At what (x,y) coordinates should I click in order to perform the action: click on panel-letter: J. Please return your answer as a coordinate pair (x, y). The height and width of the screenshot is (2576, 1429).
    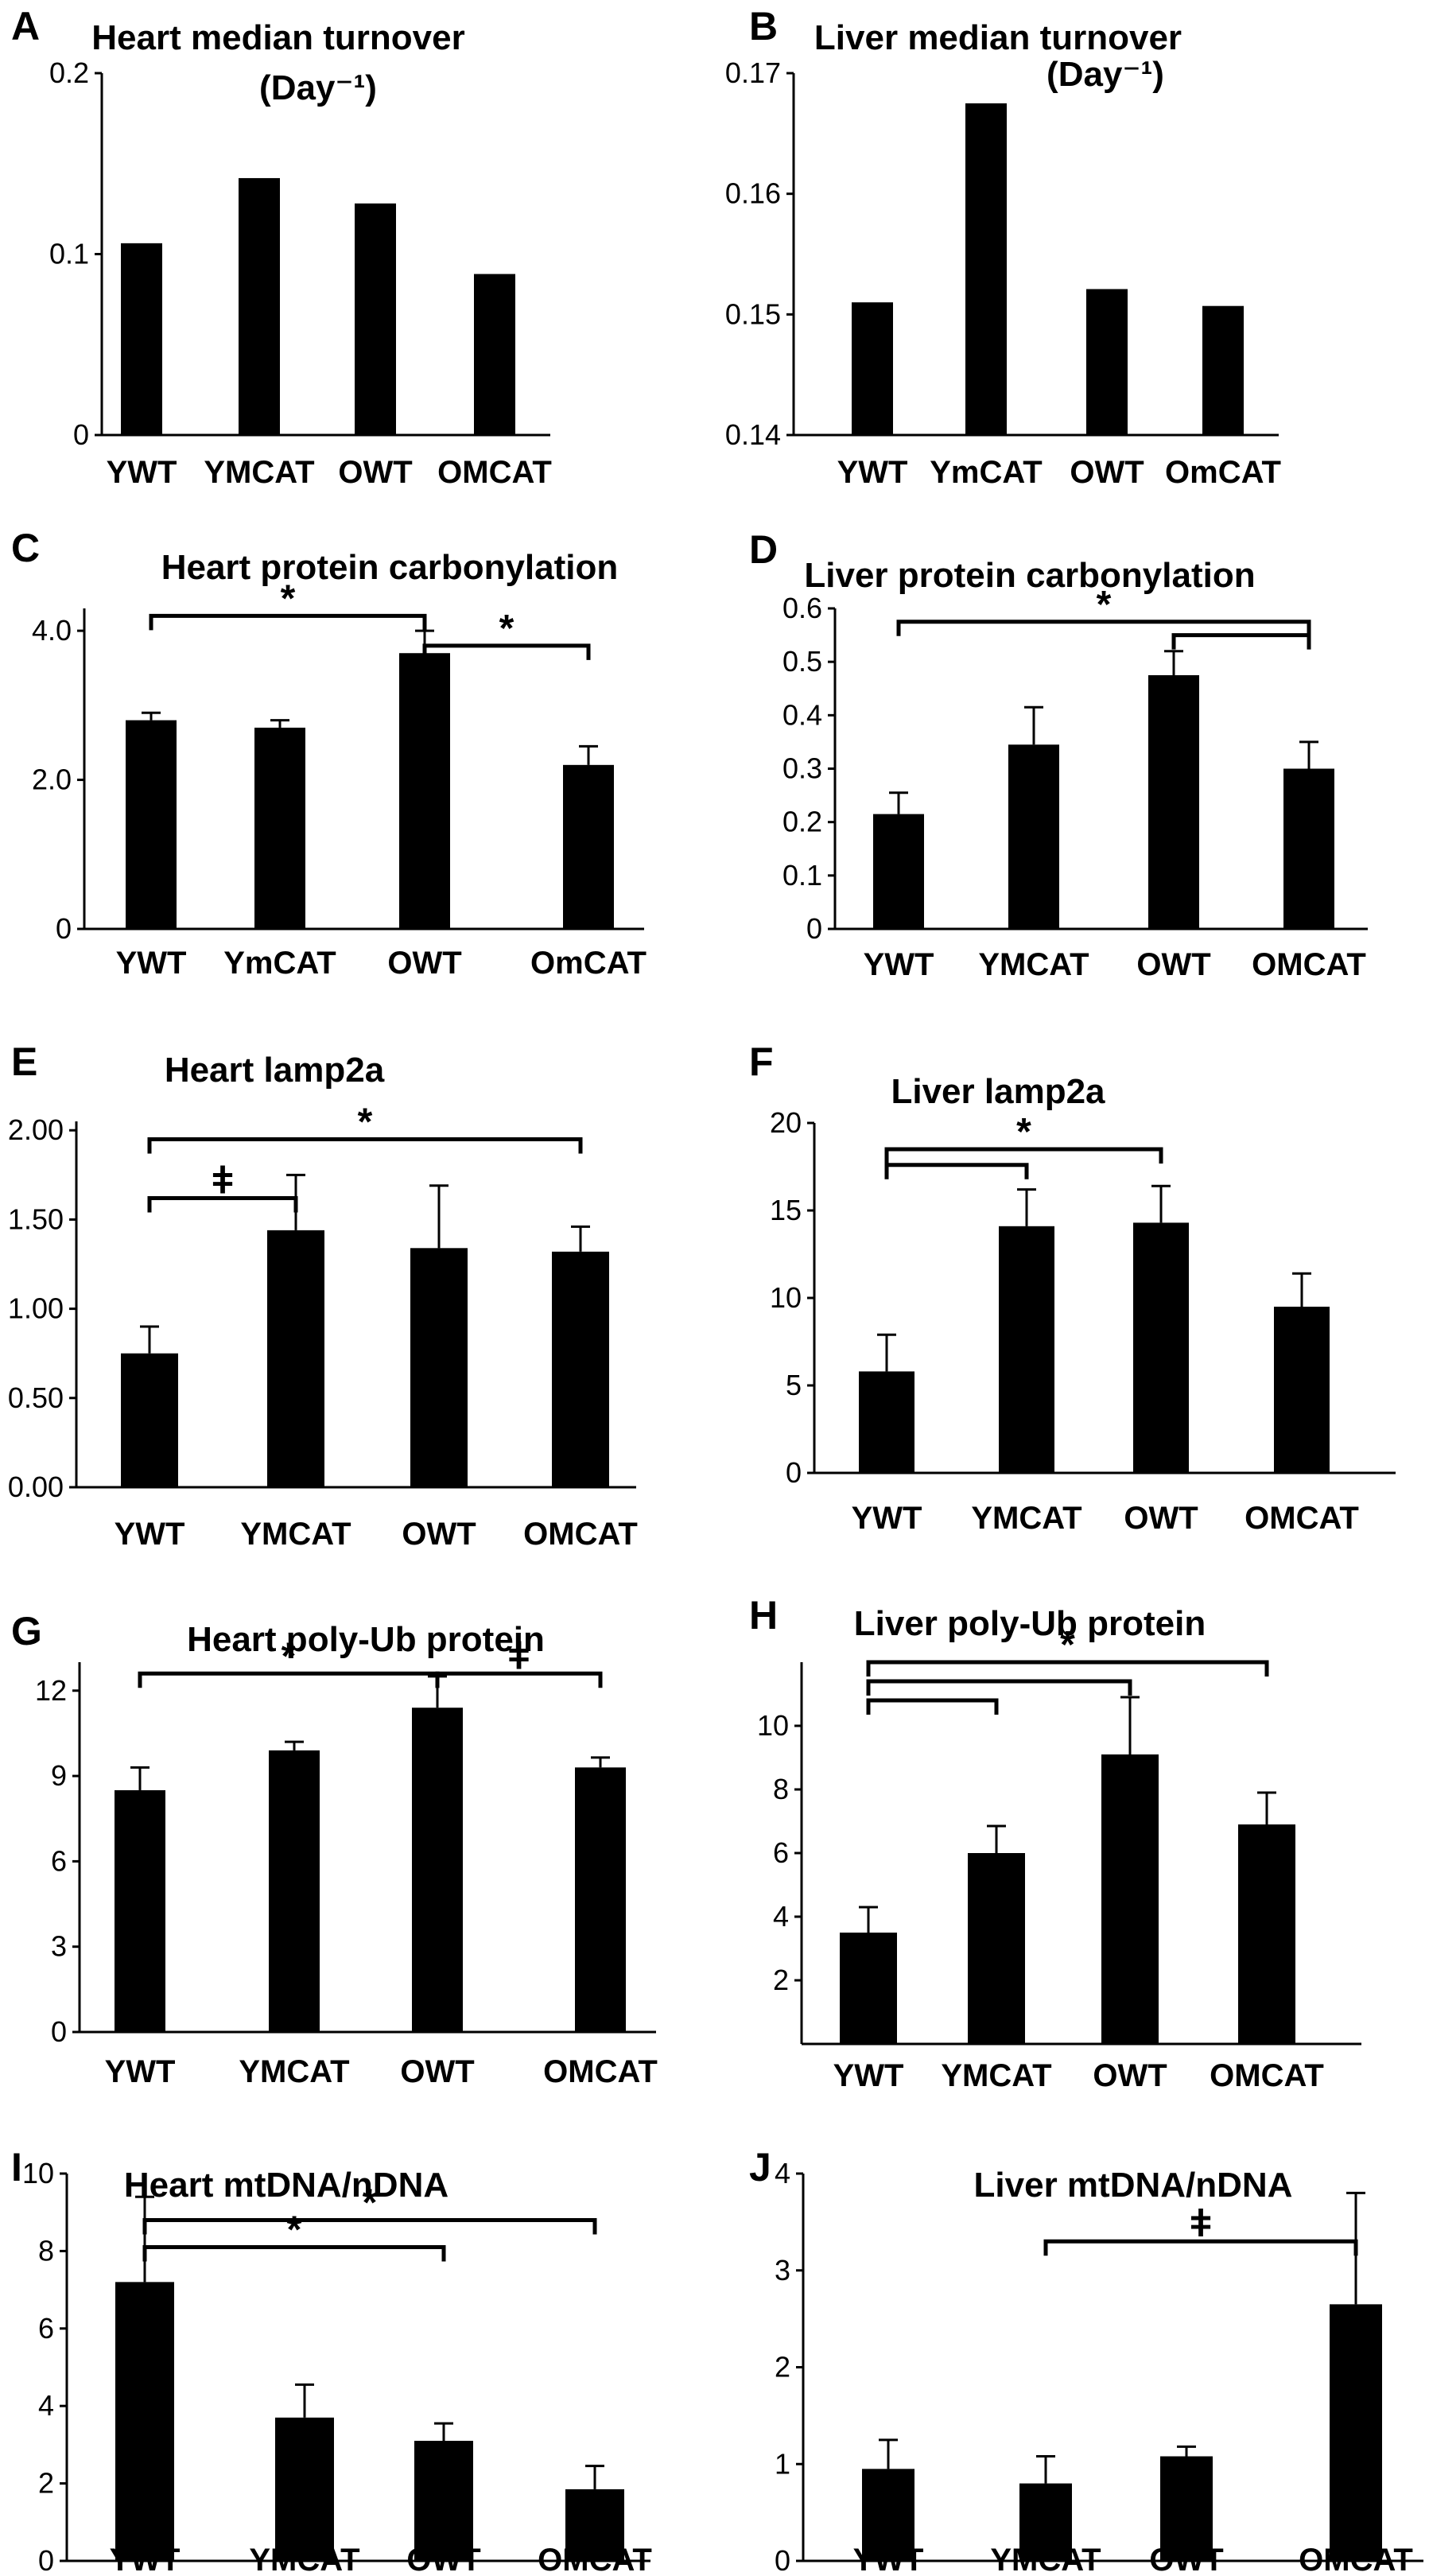
    Looking at the image, I should click on (760, 2167).